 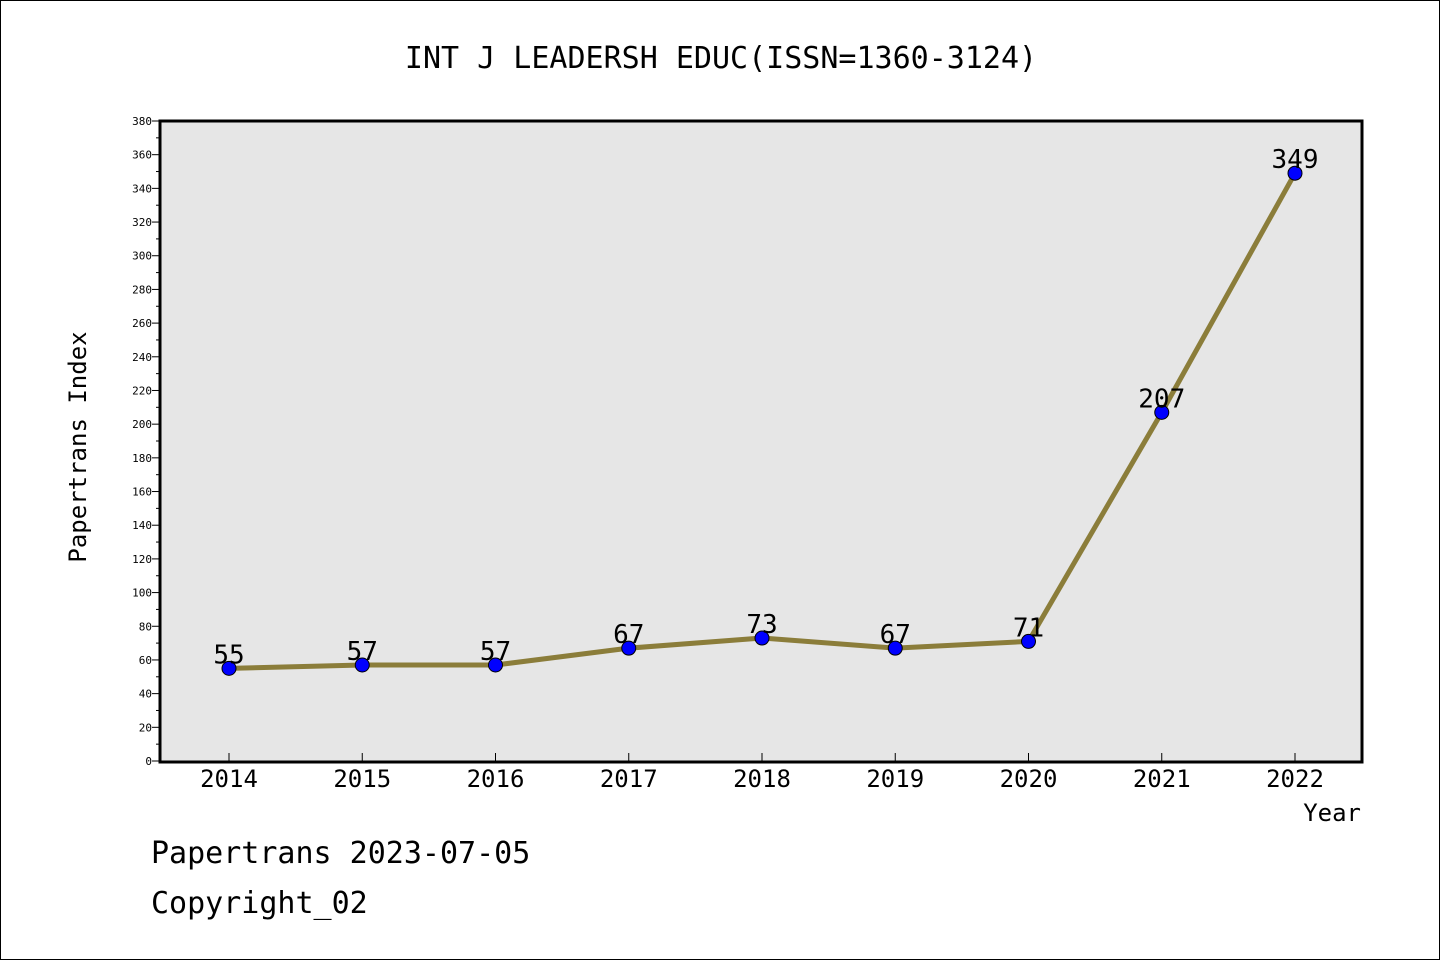 What do you see at coordinates (1028, 628) in the screenshot?
I see `data-label: 71` at bounding box center [1028, 628].